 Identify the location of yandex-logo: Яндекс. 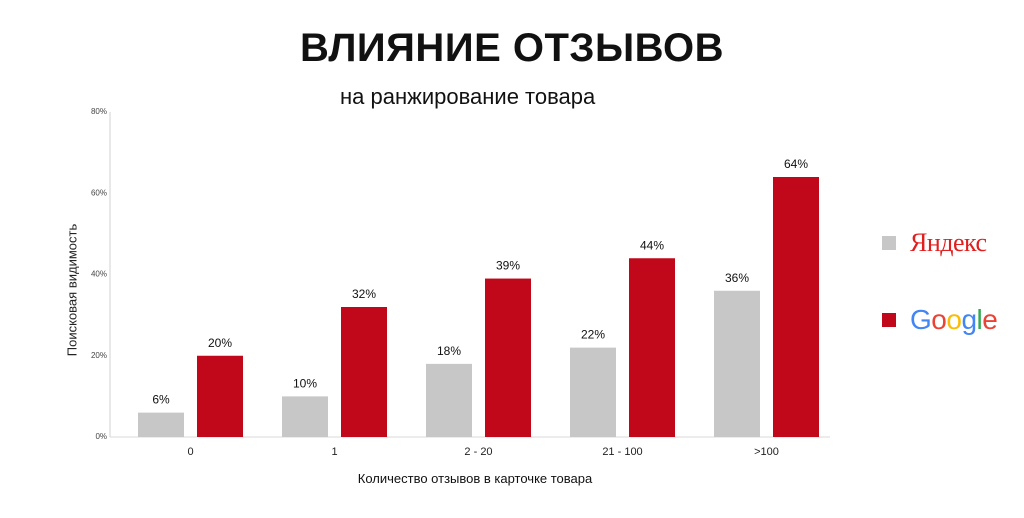
(948, 242).